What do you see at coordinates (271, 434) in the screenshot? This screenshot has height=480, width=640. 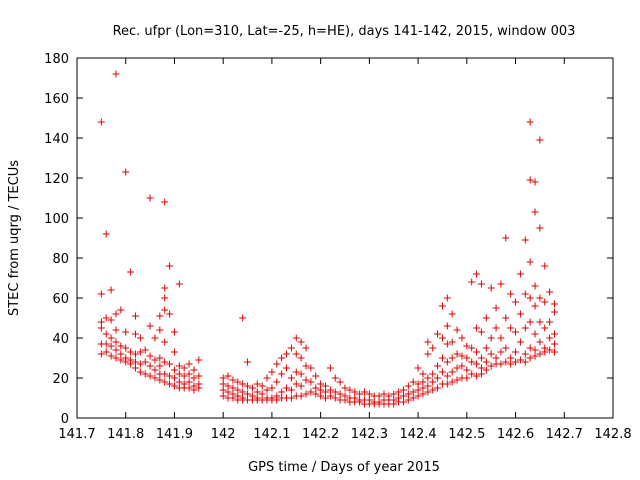 I see `x-tick-label: 142.1` at bounding box center [271, 434].